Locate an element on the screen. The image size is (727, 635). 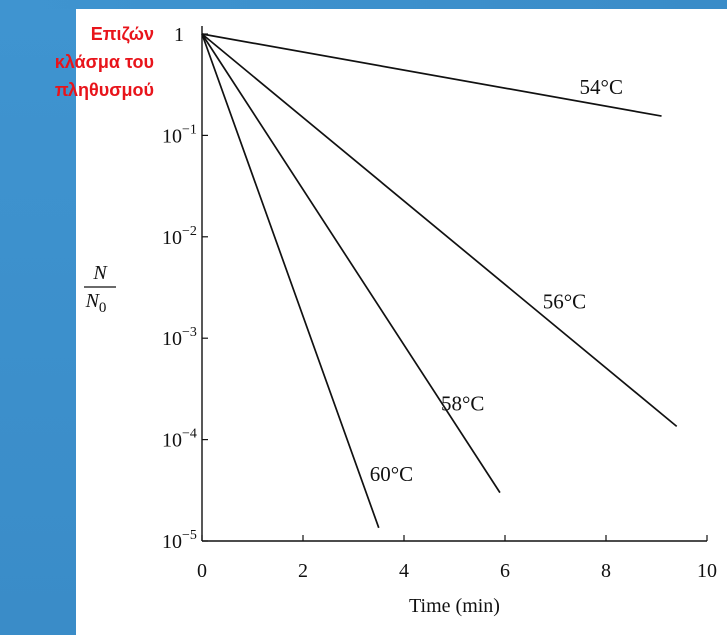
y-axis-title-denominator: N0 is located at coordinates (96, 303).